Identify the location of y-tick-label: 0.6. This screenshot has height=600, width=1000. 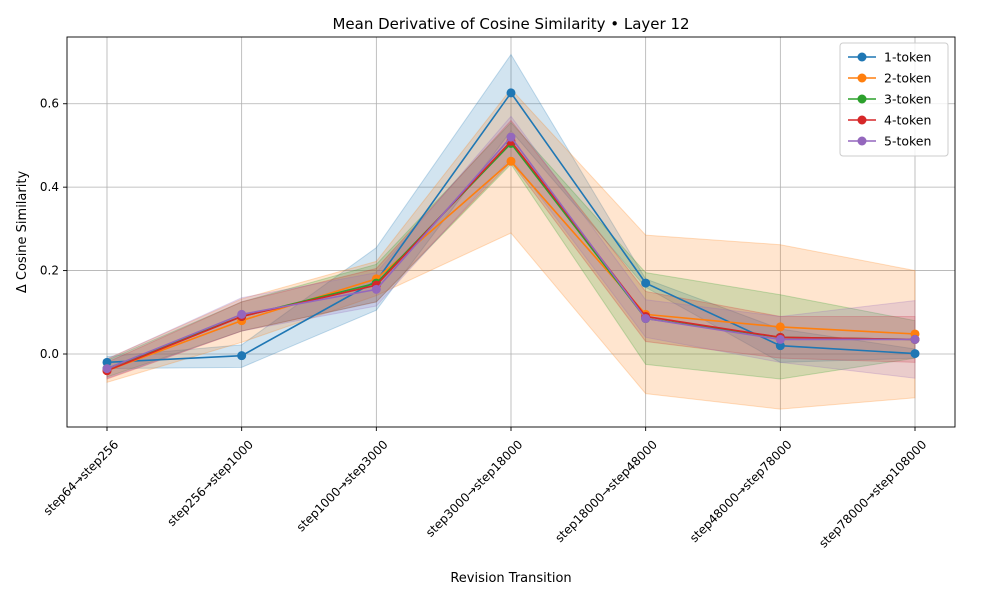
(49, 104).